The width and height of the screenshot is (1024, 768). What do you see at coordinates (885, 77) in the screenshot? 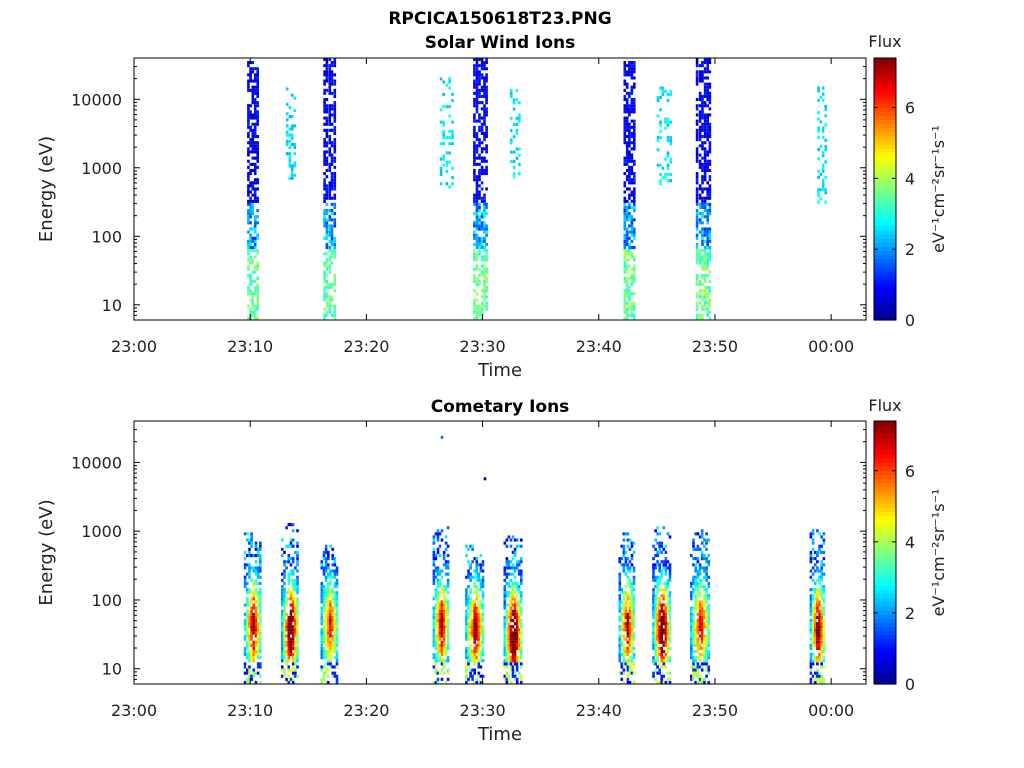
I see `colorbar-segment` at bounding box center [885, 77].